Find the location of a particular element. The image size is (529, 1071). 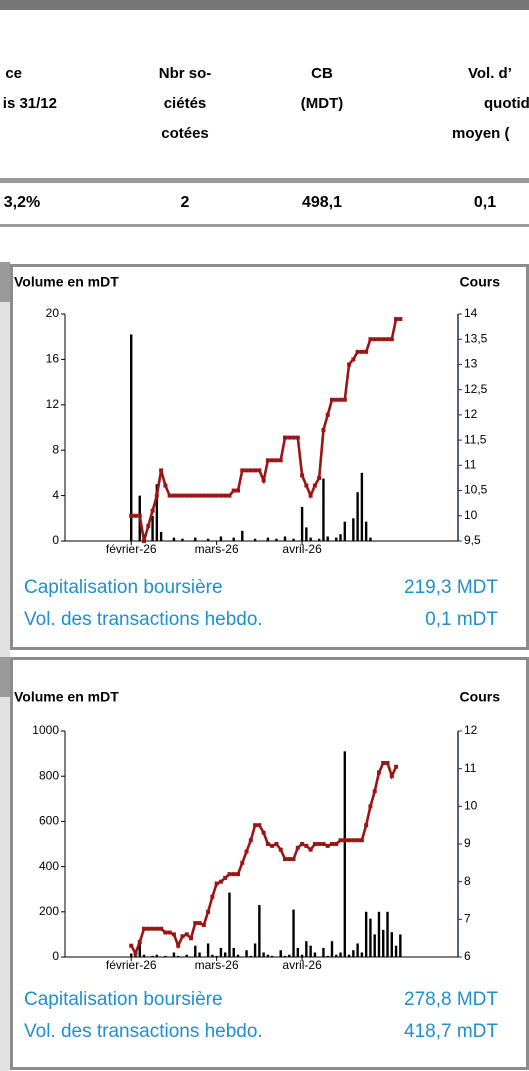

y2-axis-title: Cours is located at coordinates (480, 697).